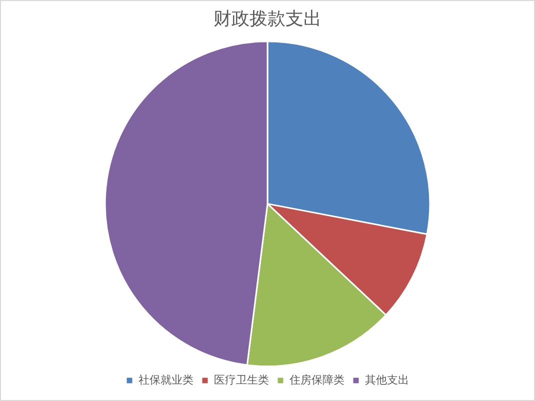  I want to click on legend-label: 医疗卫生类, so click(241, 379).